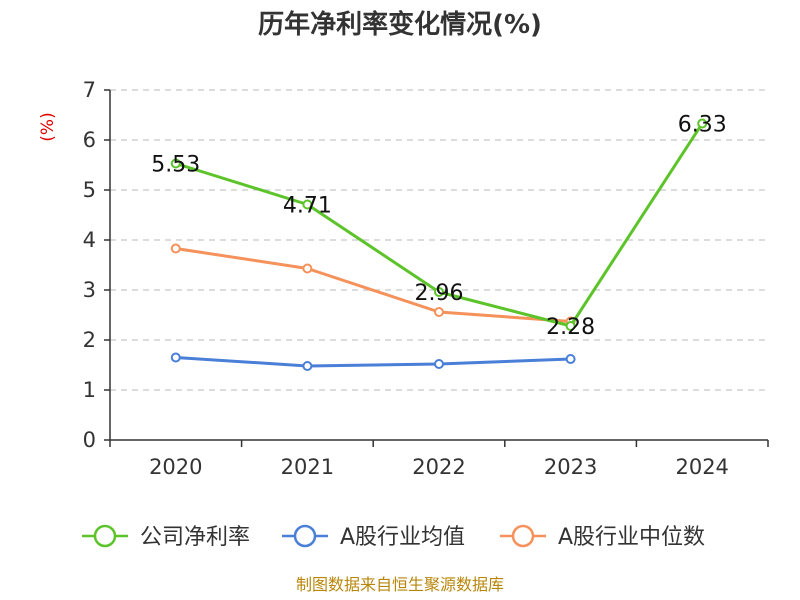 The width and height of the screenshot is (800, 600). I want to click on y-tick-label: 4, so click(89, 240).